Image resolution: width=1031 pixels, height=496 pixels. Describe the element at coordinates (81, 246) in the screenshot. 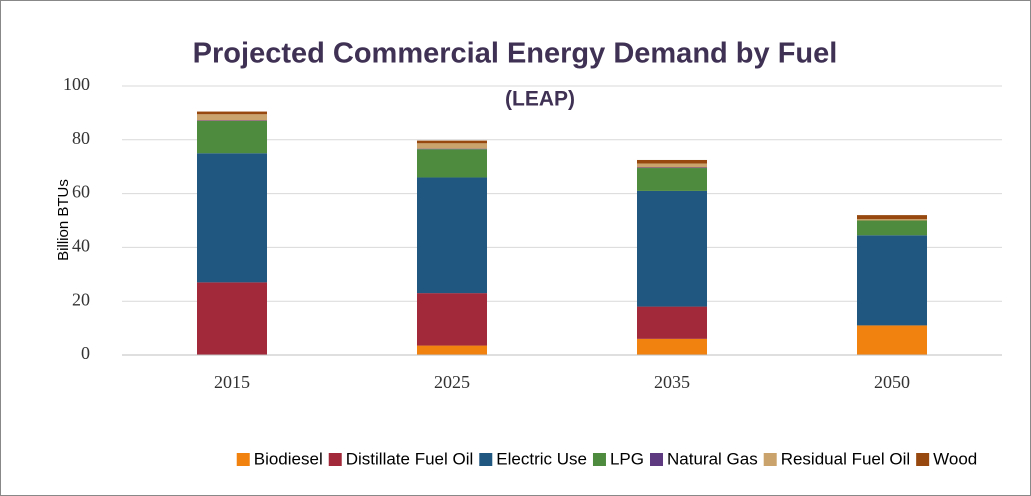

I see `y-tick-label: 40` at that location.